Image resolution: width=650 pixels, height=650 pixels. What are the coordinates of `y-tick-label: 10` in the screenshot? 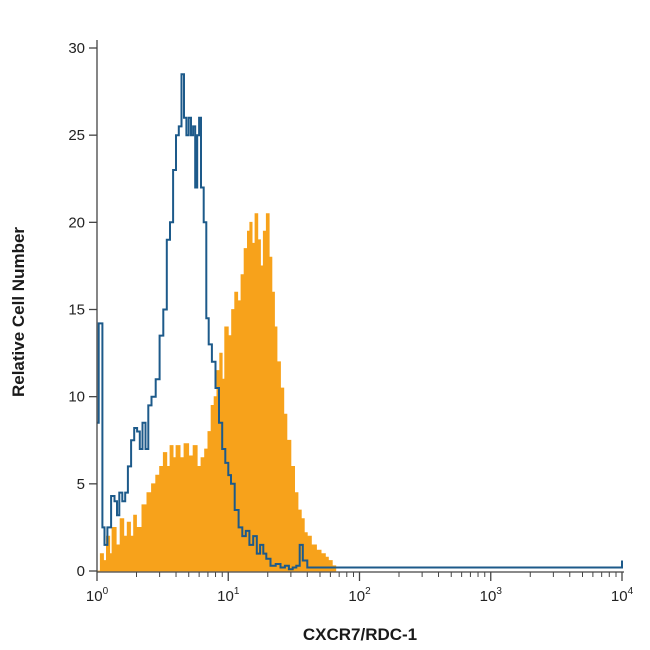 It's located at (76, 397).